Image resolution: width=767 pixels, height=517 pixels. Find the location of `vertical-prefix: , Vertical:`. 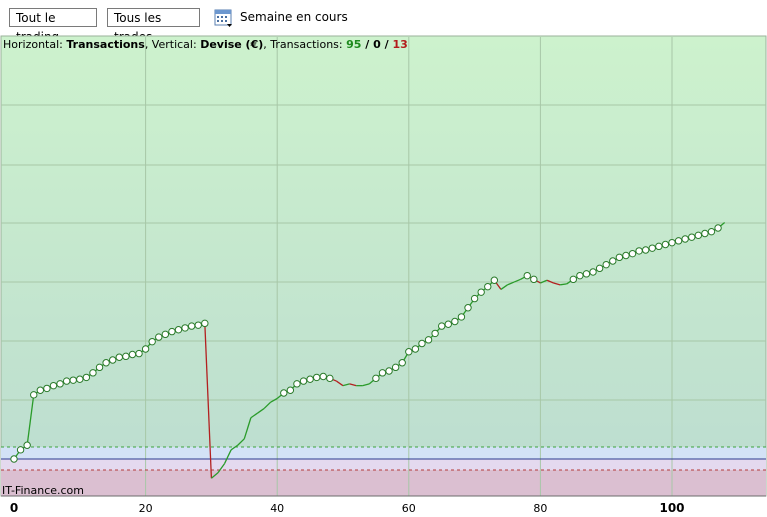

vertical-prefix: , Vertical: is located at coordinates (172, 44).